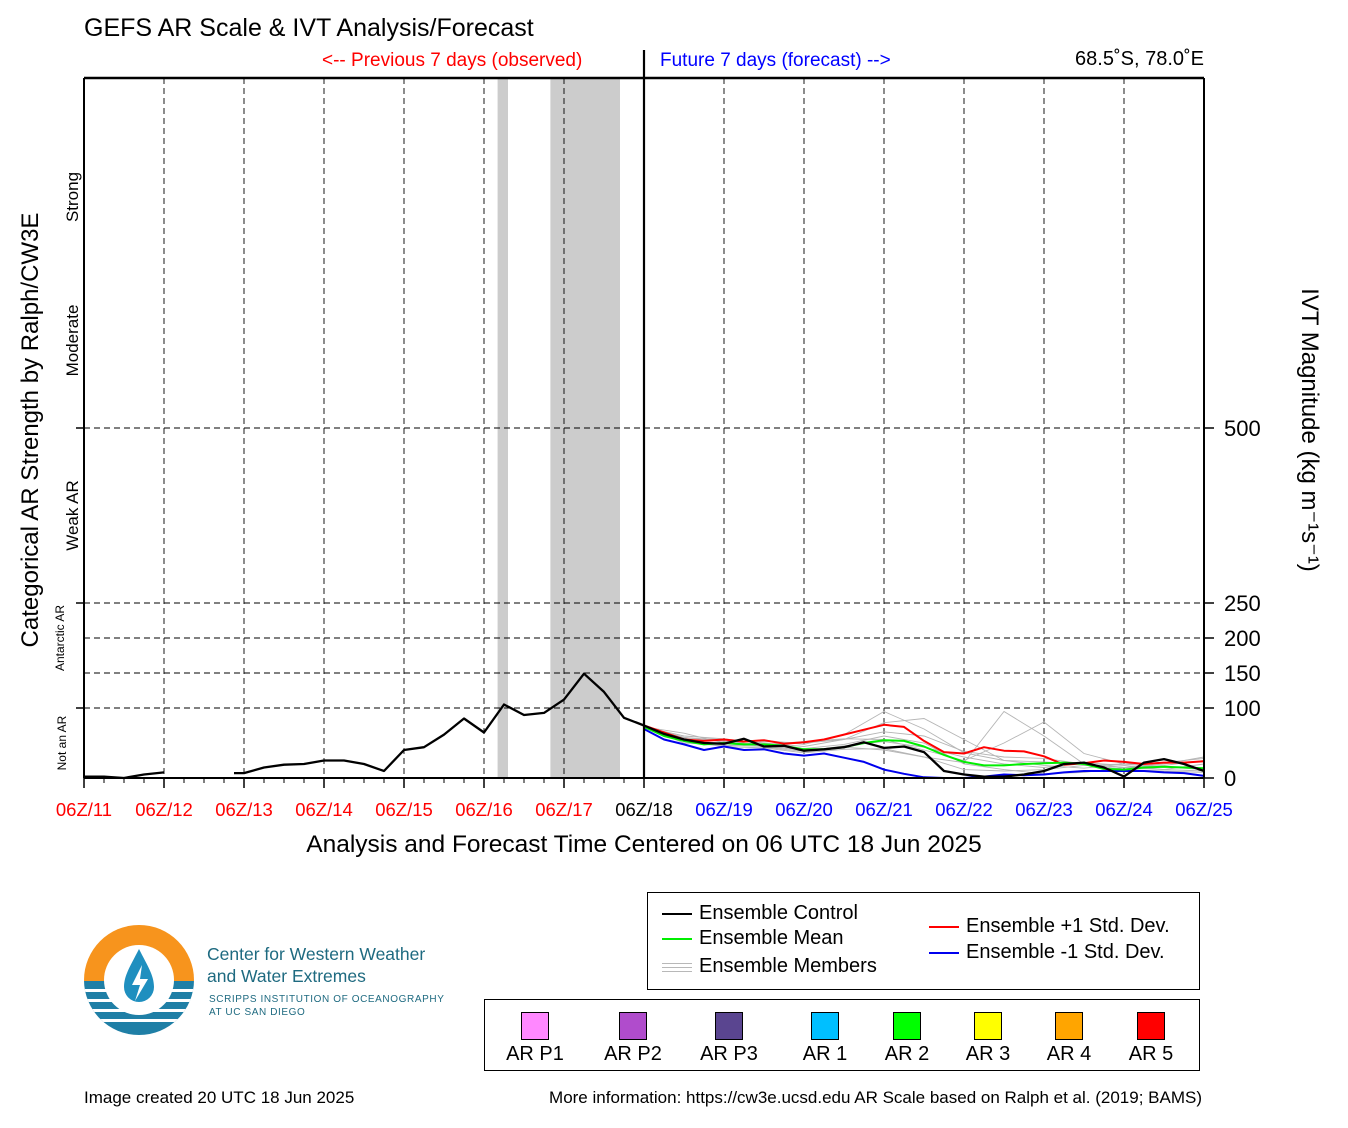  Describe the element at coordinates (1065, 952) in the screenshot. I see `legend-minus-std-label: Ensemble -1 Std. Dev.` at that location.